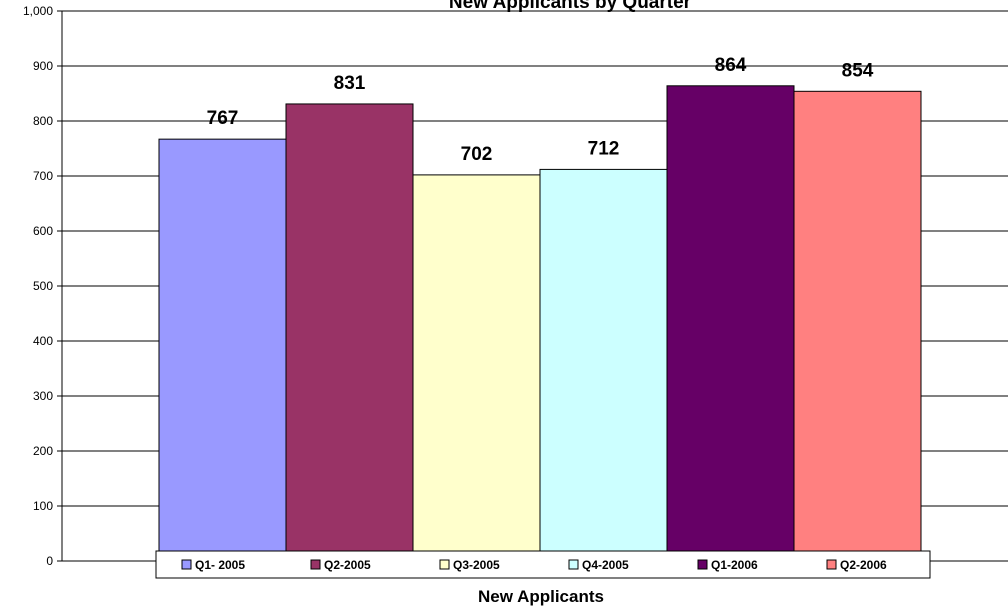  I want to click on legend-entry: Q1-2006, so click(734, 565).